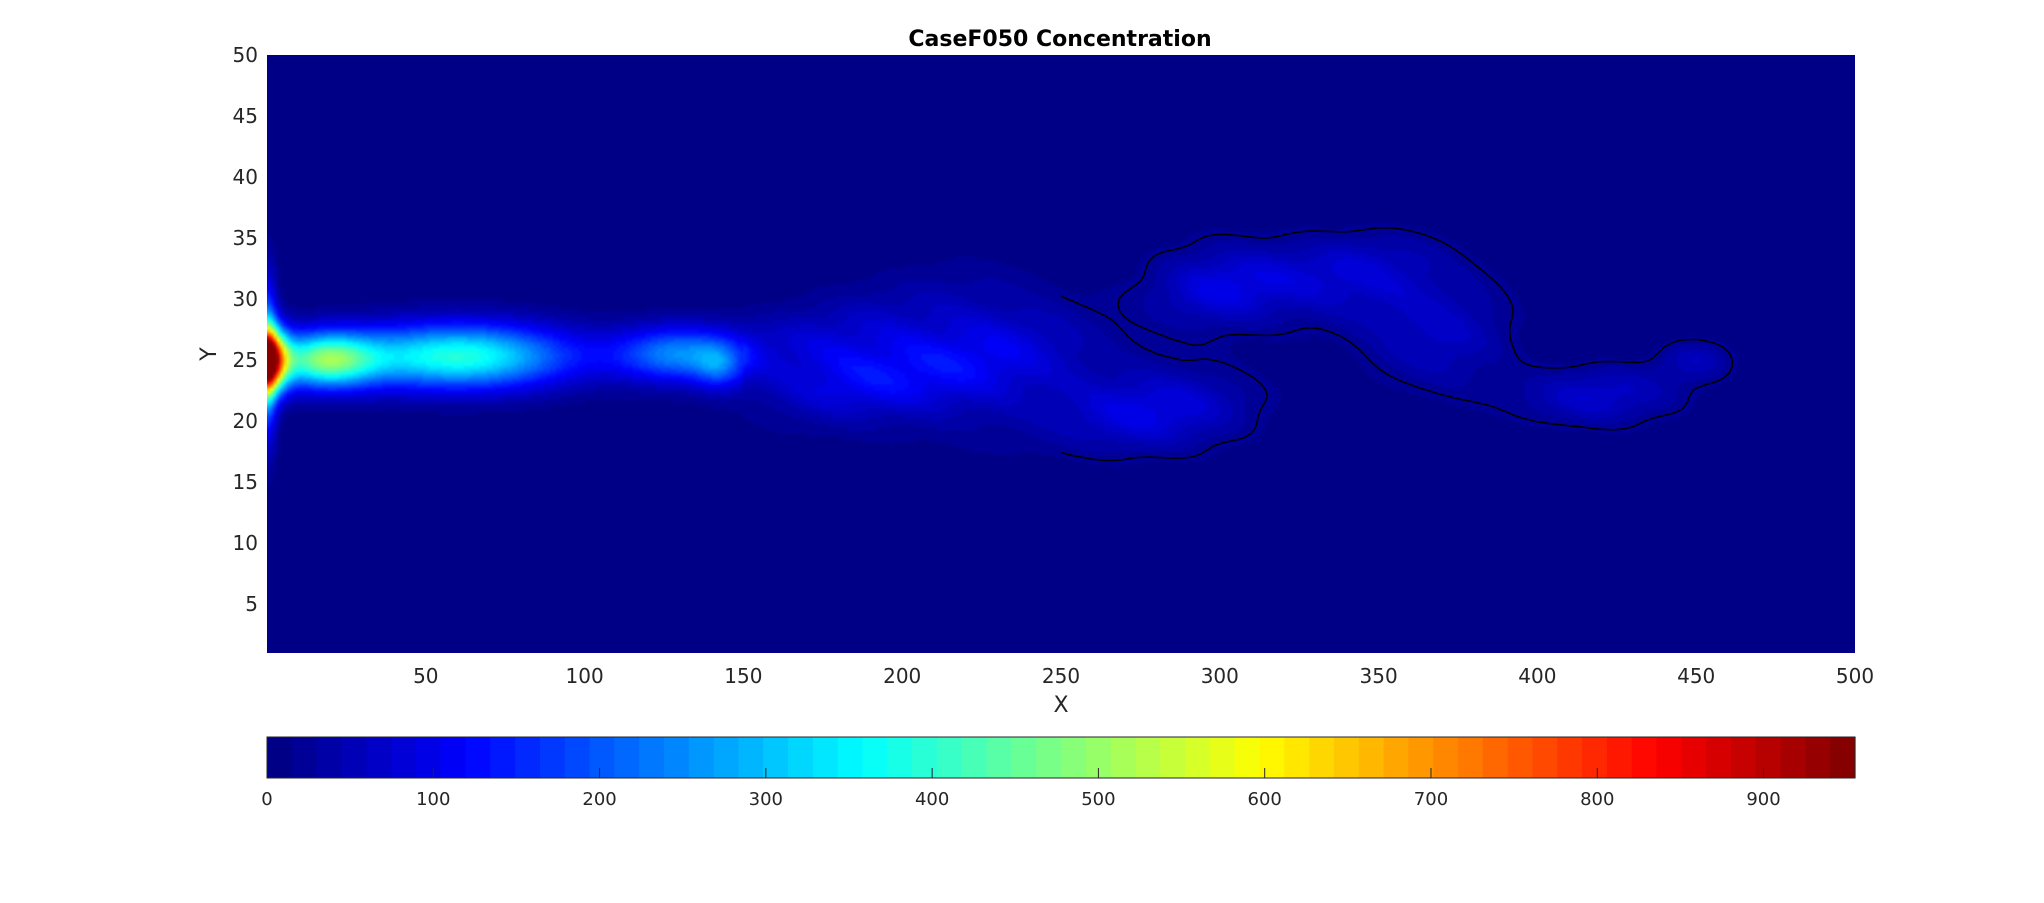 The width and height of the screenshot is (2044, 903). Describe the element at coordinates (766, 799) in the screenshot. I see `colorbar-tick-label: 300` at that location.